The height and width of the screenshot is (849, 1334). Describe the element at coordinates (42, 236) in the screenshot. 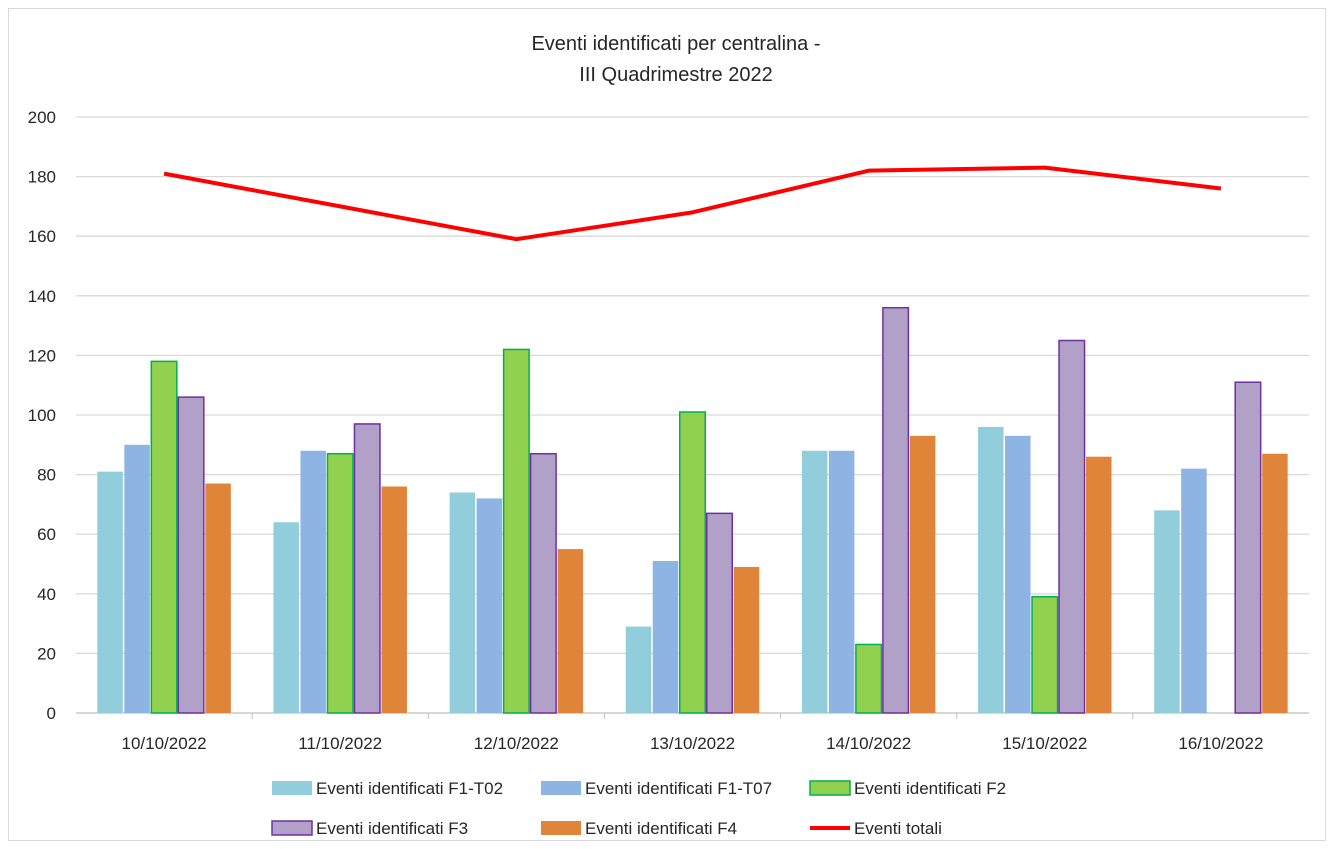

I see `y-tick-label: 160` at that location.